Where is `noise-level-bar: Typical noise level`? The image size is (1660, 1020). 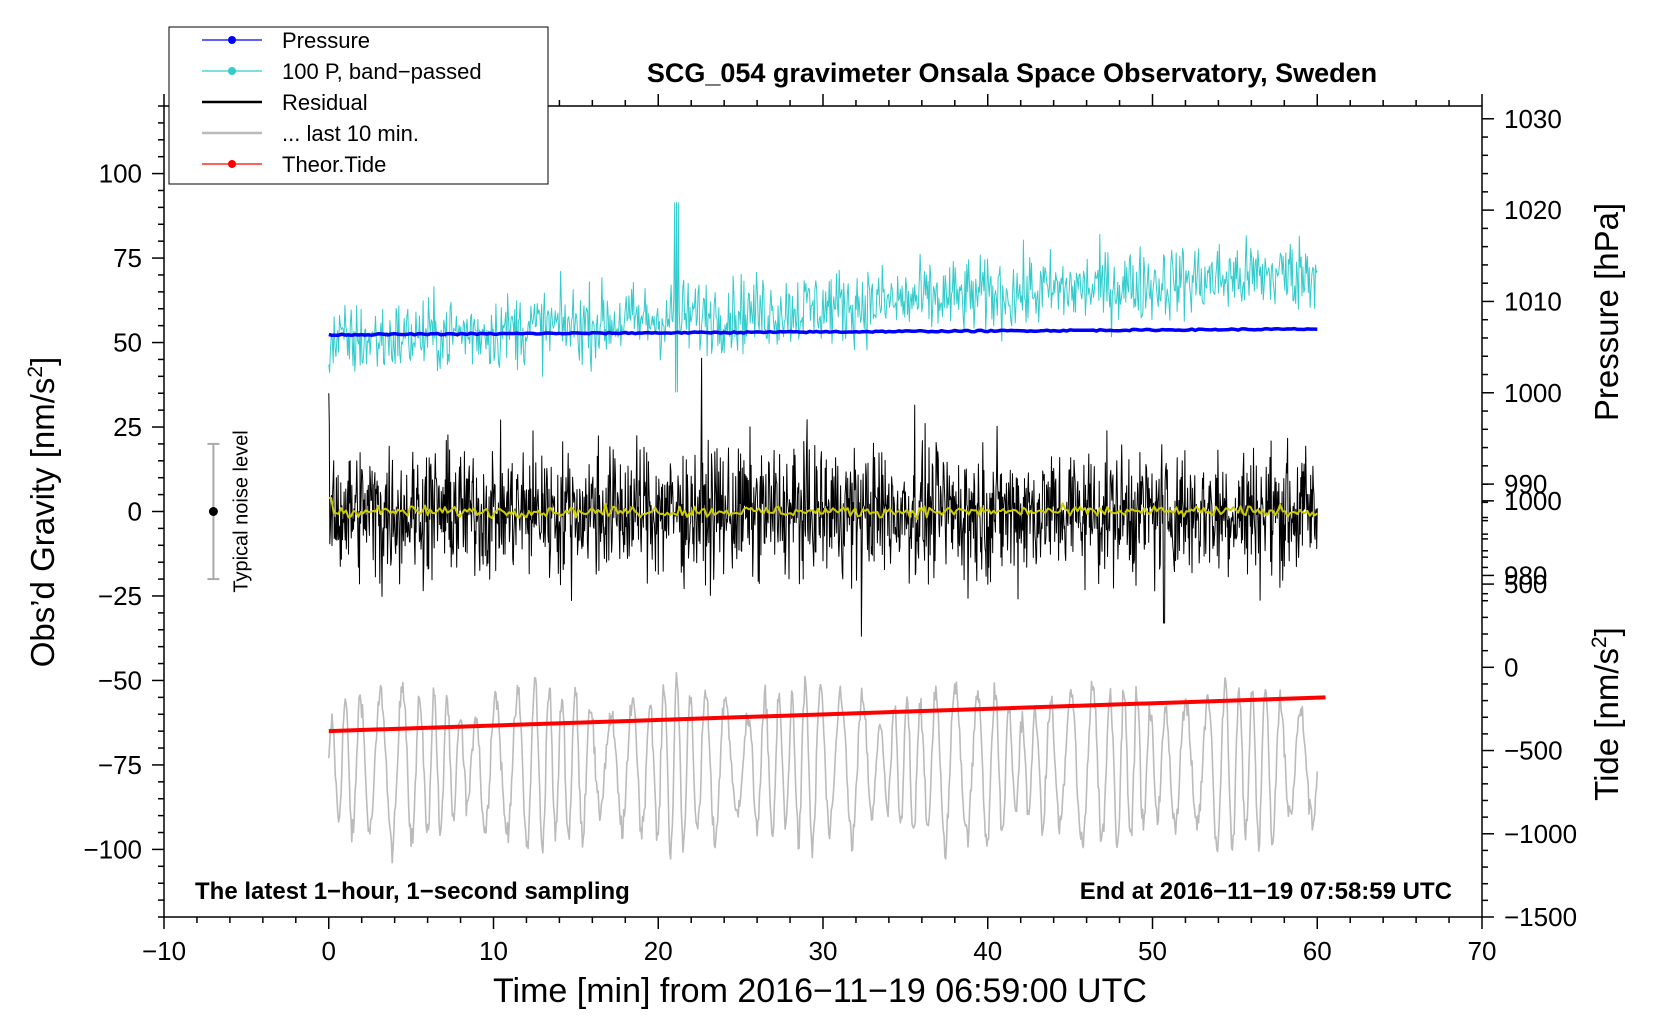 noise-level-bar: Typical noise level is located at coordinates (229, 511).